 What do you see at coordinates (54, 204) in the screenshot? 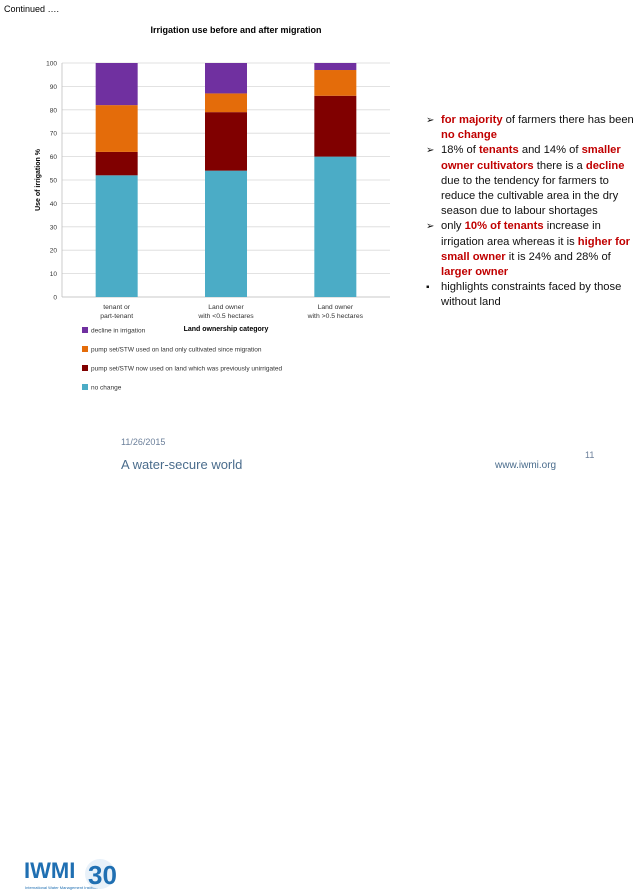
I see `y-tick-label: 40` at bounding box center [54, 204].